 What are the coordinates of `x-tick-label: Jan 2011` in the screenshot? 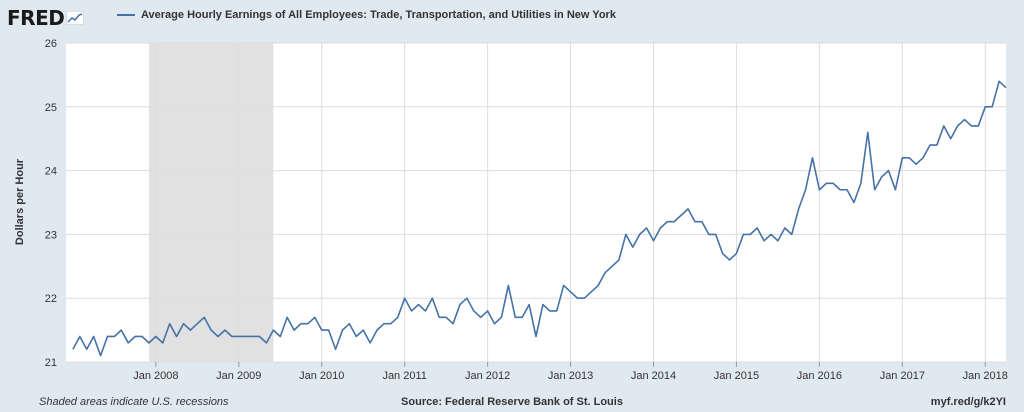 It's located at (404, 376).